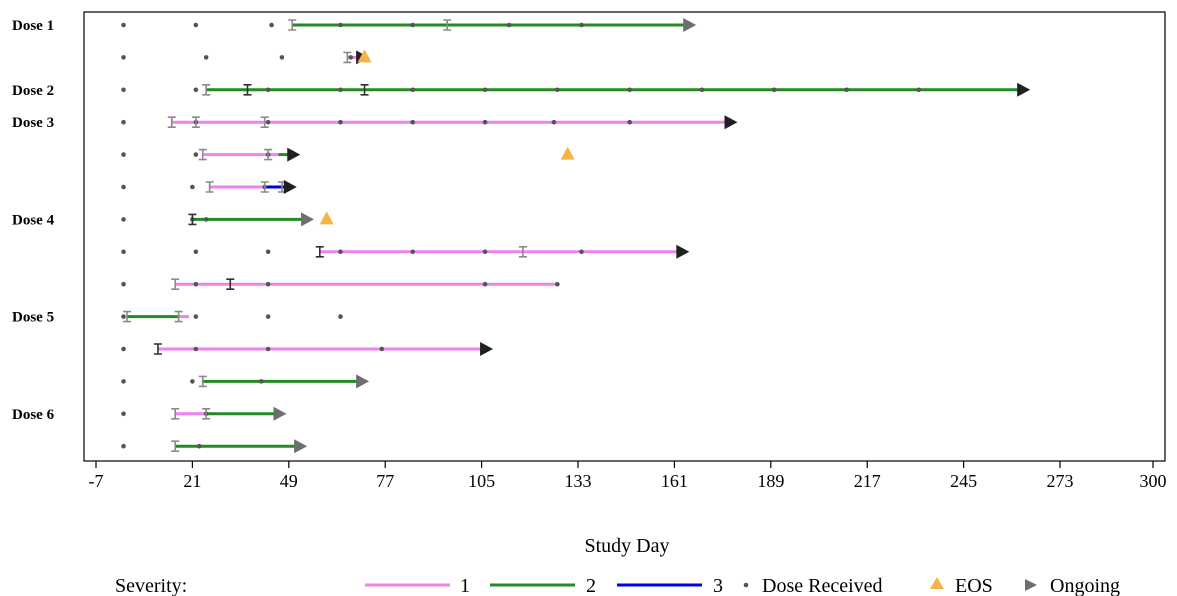 The height and width of the screenshot is (596, 1177). Describe the element at coordinates (746, 585) in the screenshot. I see `legend-swatch-dose` at that location.